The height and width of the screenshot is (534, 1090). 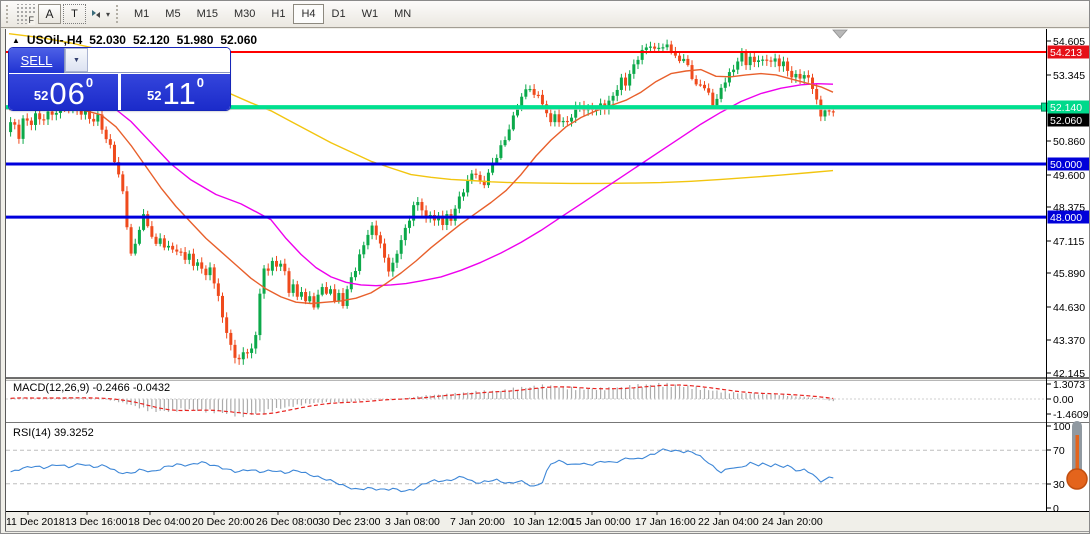 What do you see at coordinates (151, 40) in the screenshot?
I see `high-value: 52.120` at bounding box center [151, 40].